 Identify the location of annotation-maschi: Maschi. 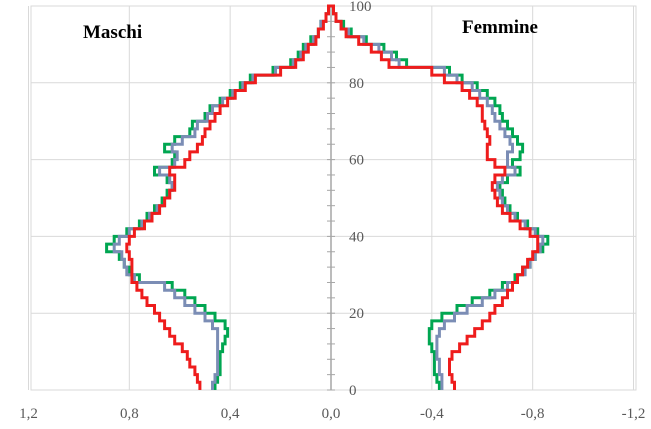
(112, 32).